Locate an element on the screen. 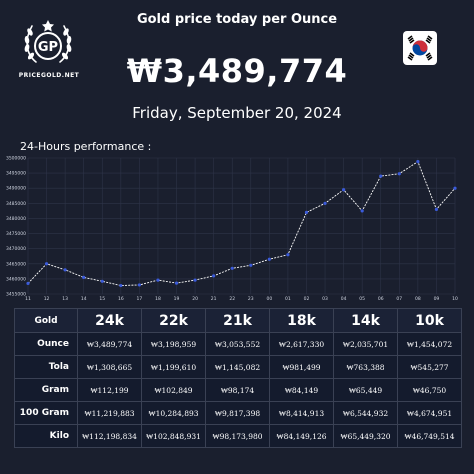 This screenshot has height=474, width=474. y-tick-label: 3490000 is located at coordinates (16, 189).